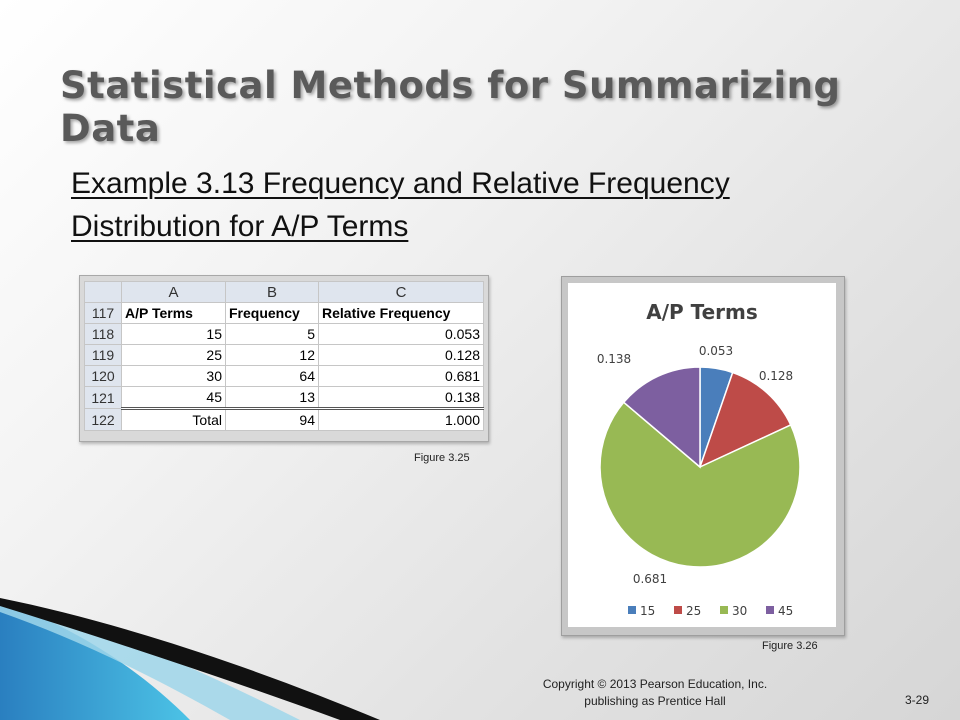  What do you see at coordinates (655, 701) in the screenshot?
I see `copyright-line2: publishing as Prentice Hall` at bounding box center [655, 701].